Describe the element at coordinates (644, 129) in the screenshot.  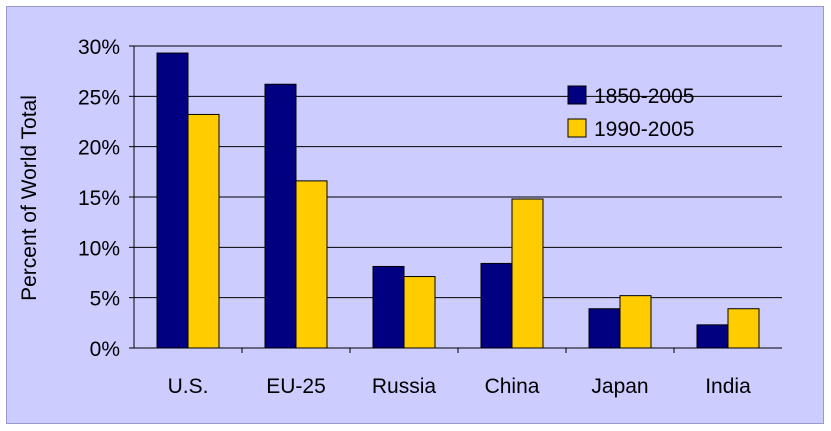
I see `legend-label: 1990-2005` at that location.